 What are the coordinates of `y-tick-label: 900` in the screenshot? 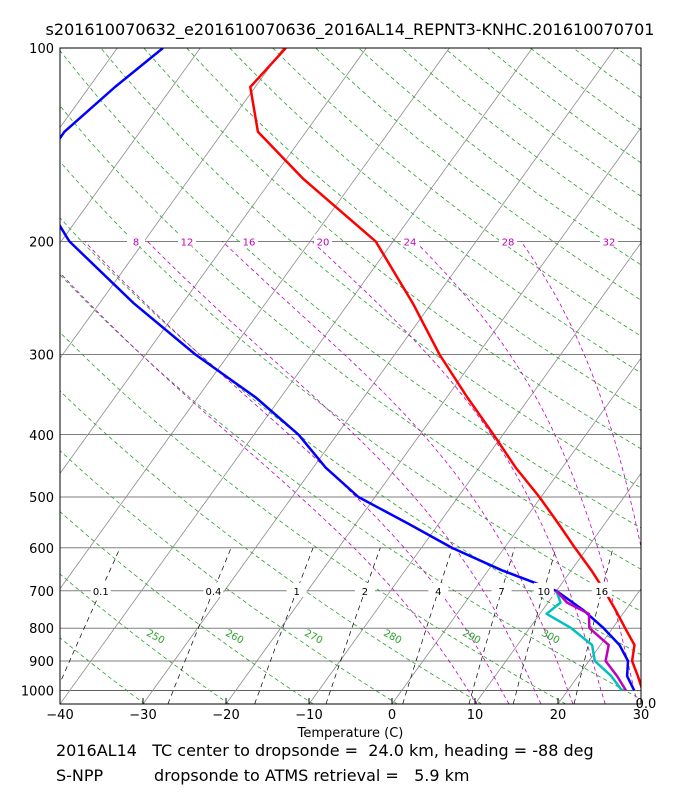 It's located at (41, 662).